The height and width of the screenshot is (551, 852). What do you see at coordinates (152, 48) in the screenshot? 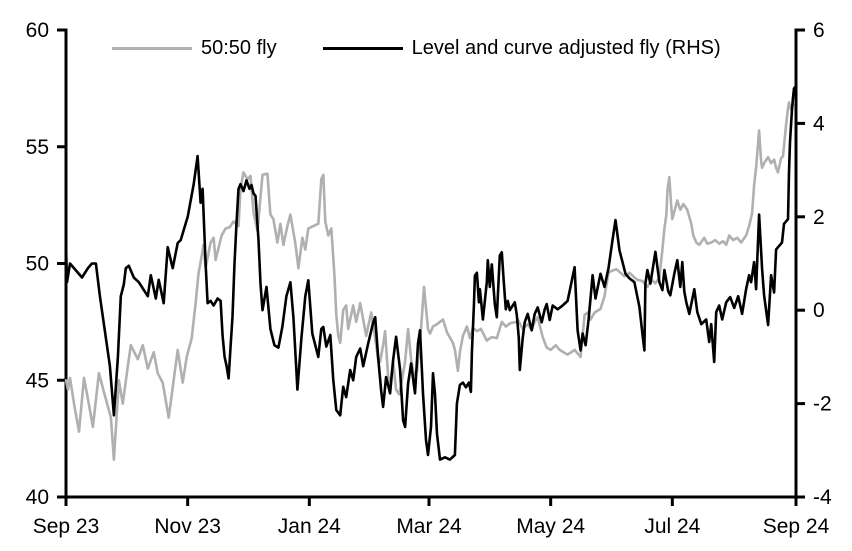
I see `gray-line-swatch-icon` at bounding box center [152, 48].